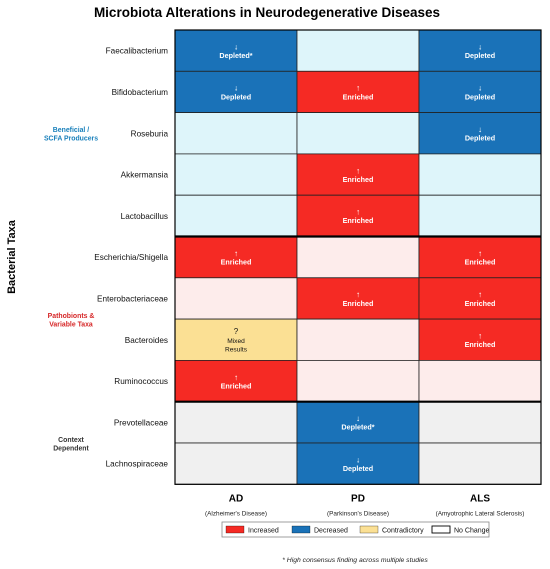 This screenshot has width=550, height=569. Describe the element at coordinates (150, 133) in the screenshot. I see `row-label-roseburia: Roseburia` at that location.